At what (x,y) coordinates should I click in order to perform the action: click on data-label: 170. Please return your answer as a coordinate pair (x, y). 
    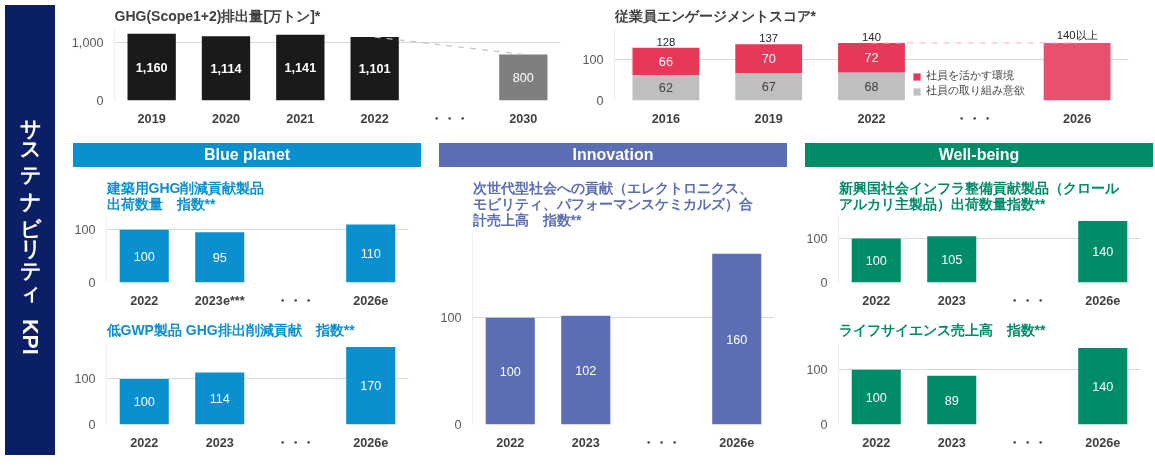
    Looking at the image, I should click on (371, 386).